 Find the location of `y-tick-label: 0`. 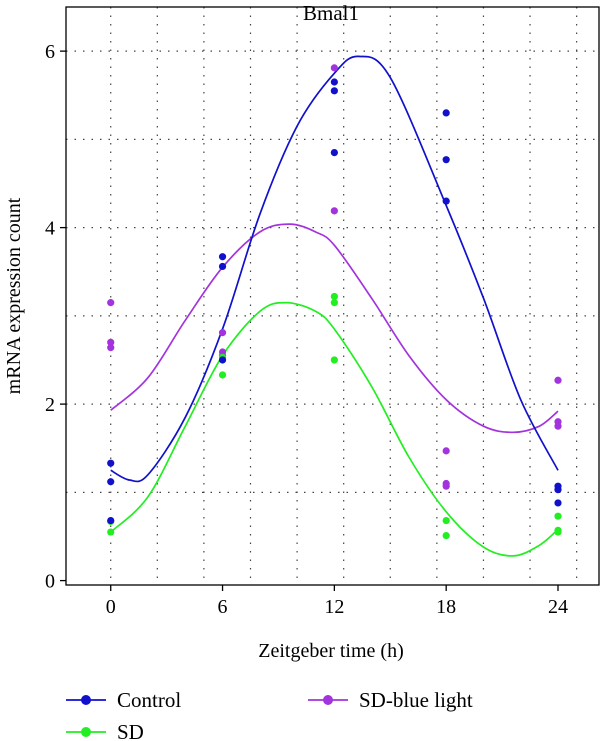

y-tick-label: 0 is located at coordinates (50, 582).